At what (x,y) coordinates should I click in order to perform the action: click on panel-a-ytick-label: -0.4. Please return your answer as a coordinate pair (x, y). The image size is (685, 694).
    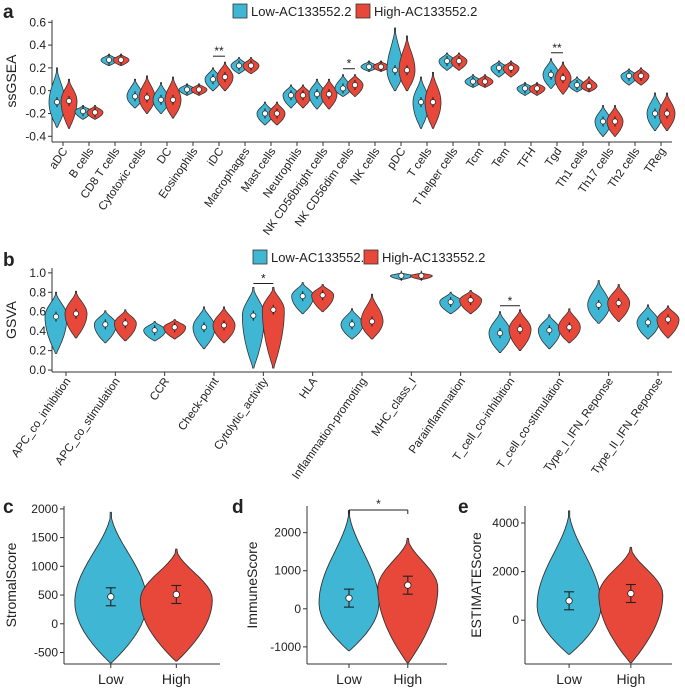
    Looking at the image, I should click on (35, 136).